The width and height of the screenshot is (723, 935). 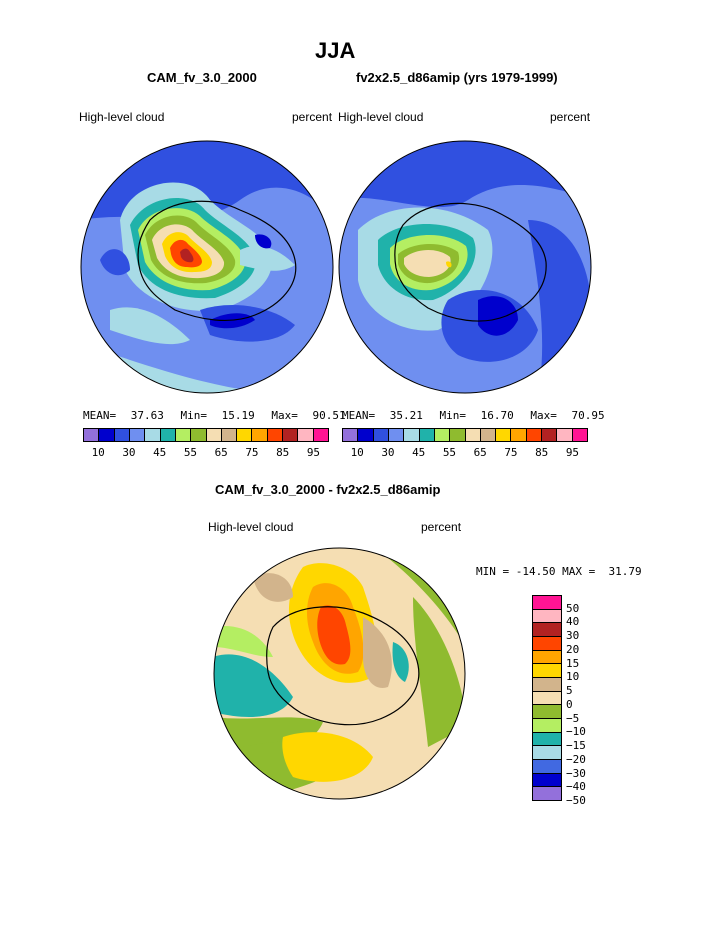 What do you see at coordinates (335, 50) in the screenshot?
I see `page-title: JJA` at bounding box center [335, 50].